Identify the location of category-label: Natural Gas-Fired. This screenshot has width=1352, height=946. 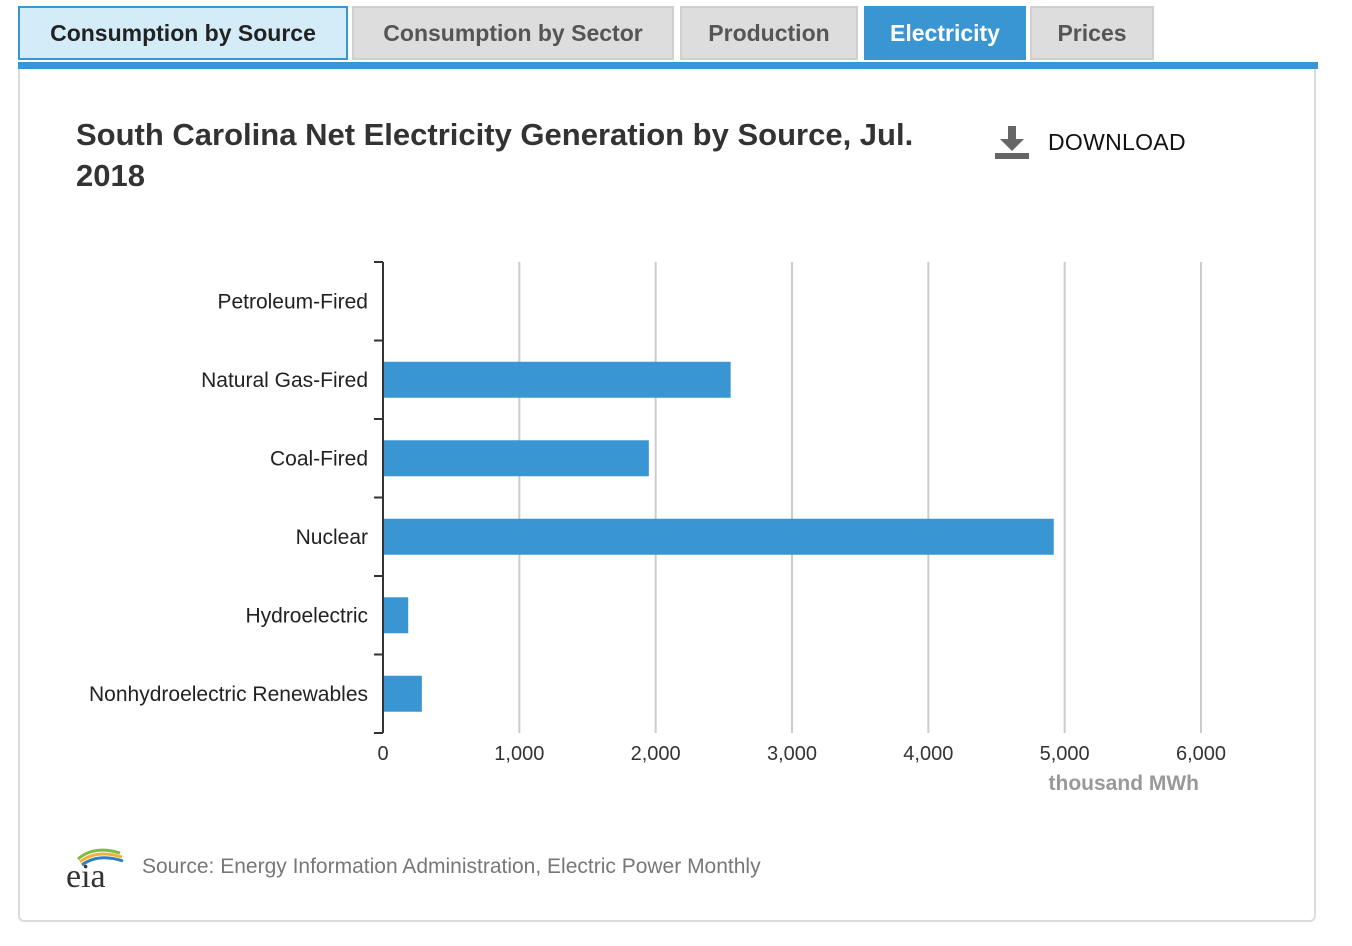
(284, 380).